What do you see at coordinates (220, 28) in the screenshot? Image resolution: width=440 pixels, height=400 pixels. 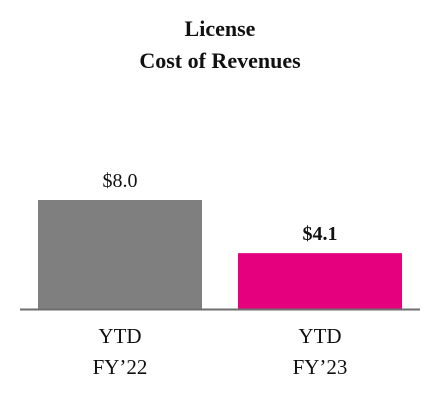 I see `chart-title-line-1: License` at bounding box center [220, 28].